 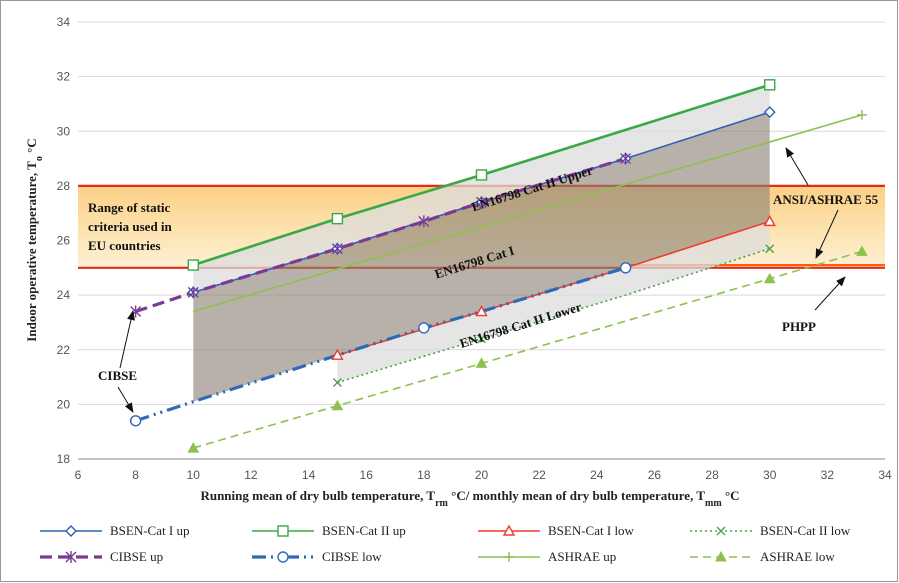 What do you see at coordinates (64, 350) in the screenshot?
I see `y-tick-label: 22` at bounding box center [64, 350].